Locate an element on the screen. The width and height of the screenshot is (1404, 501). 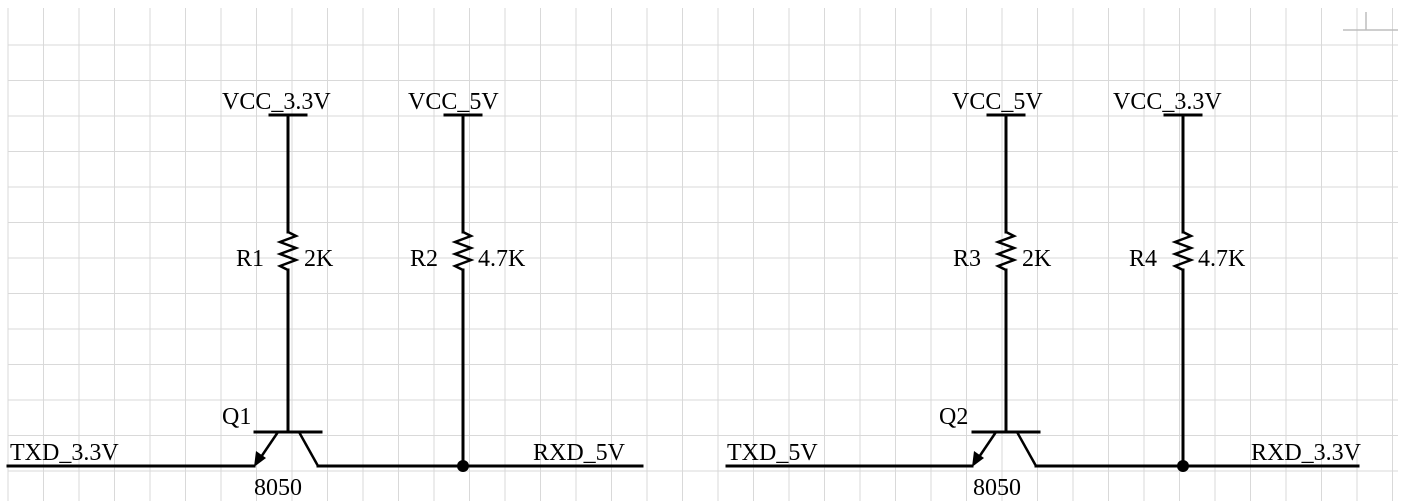
transistor-q1-part: 8050 is located at coordinates (278, 488).